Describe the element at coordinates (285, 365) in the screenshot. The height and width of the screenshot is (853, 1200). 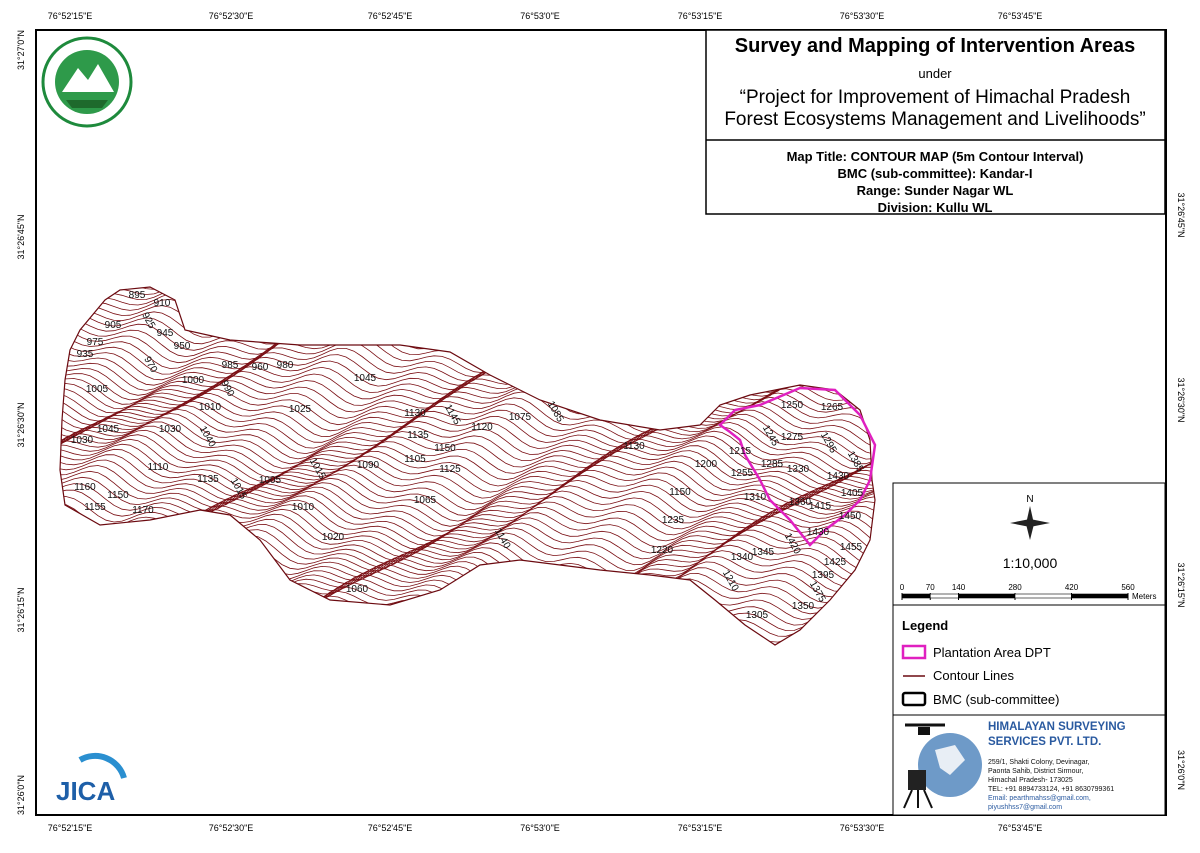
I see `contour-label: 980` at that location.